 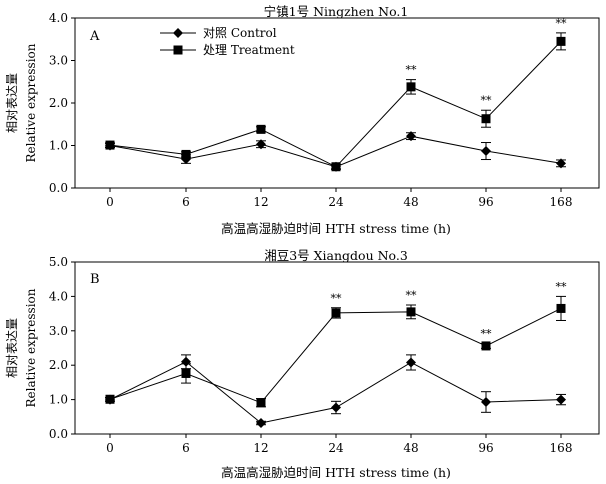 What do you see at coordinates (227, 41) in the screenshot?
I see `legend: 对照 Control 处理 Treatment` at bounding box center [227, 41].